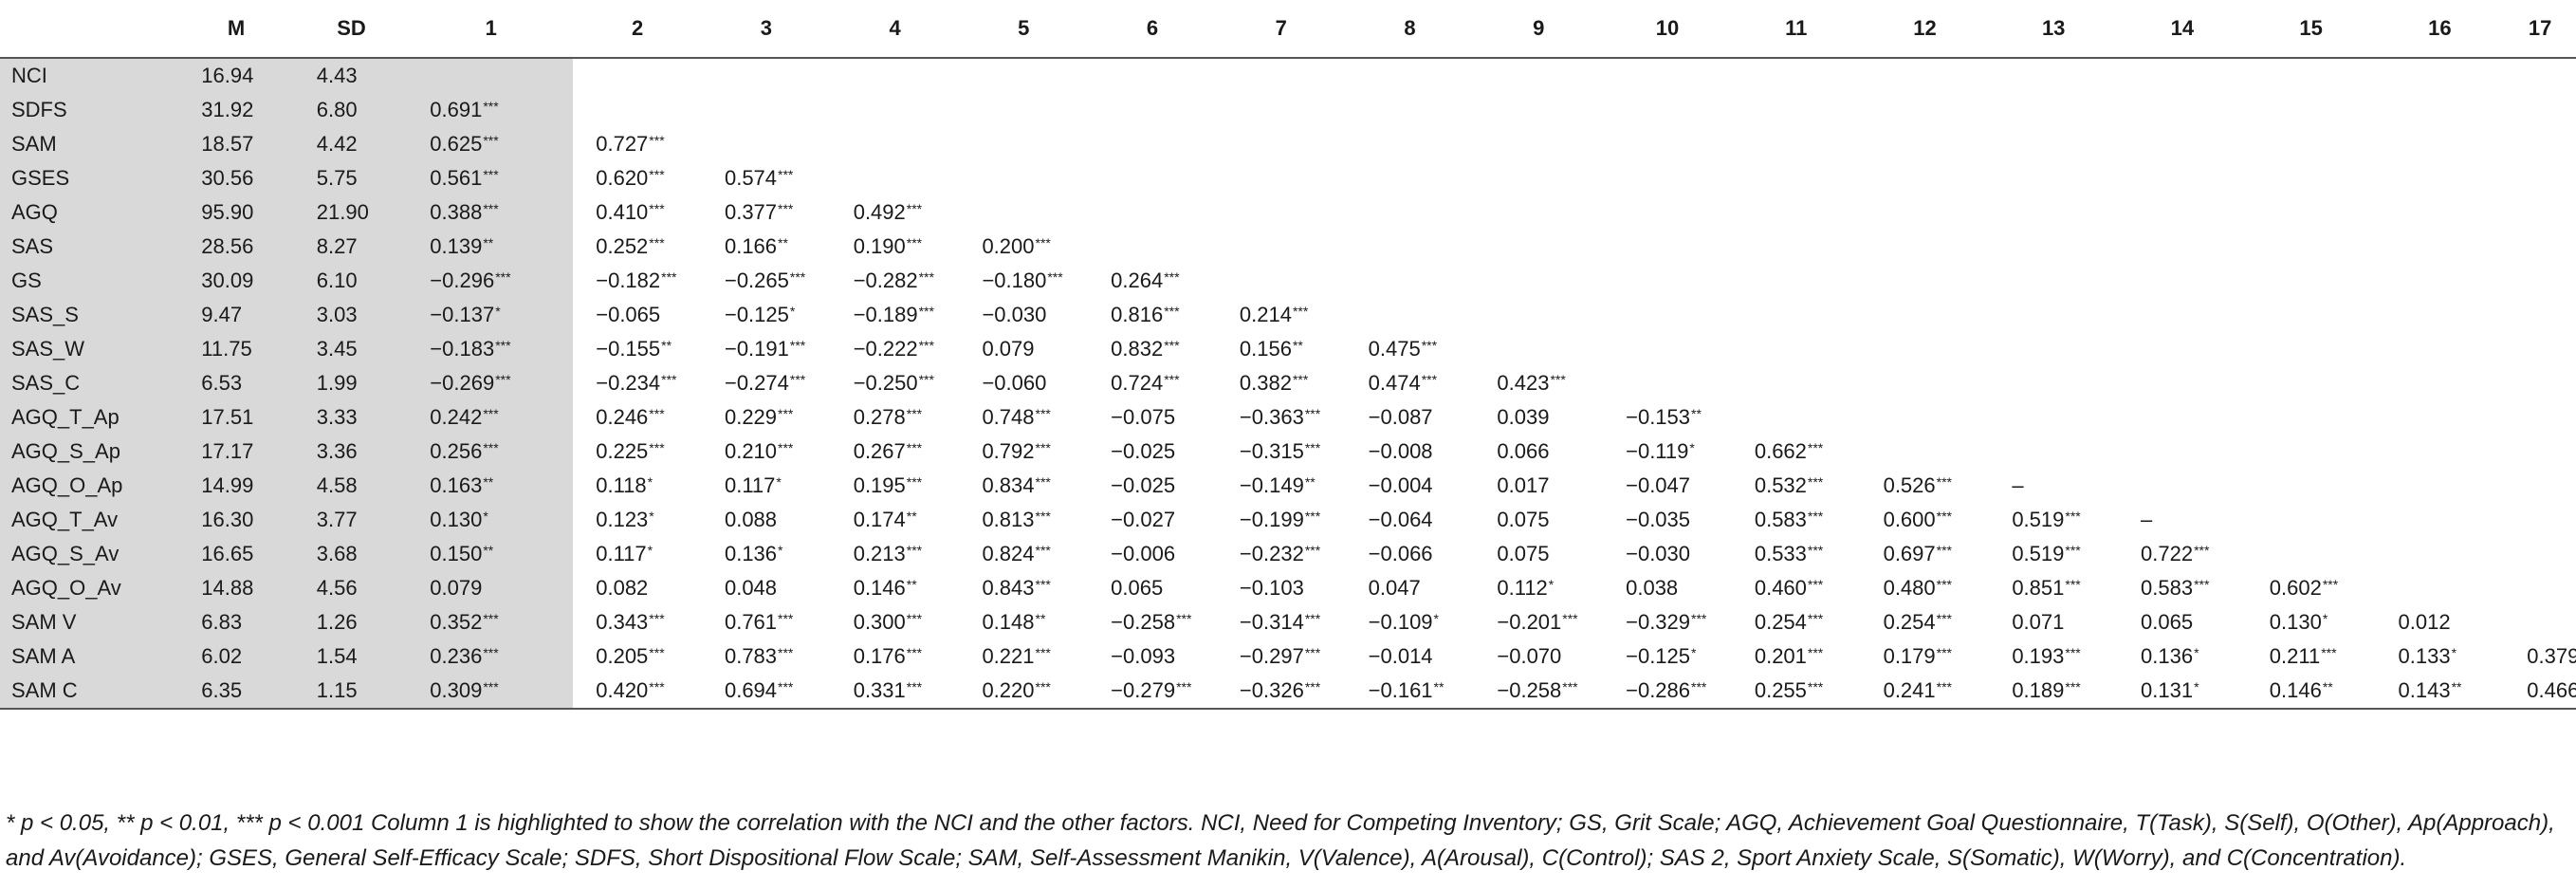 This screenshot has width=2576, height=889. I want to click on correlation-cell: −0.025, so click(1152, 452).